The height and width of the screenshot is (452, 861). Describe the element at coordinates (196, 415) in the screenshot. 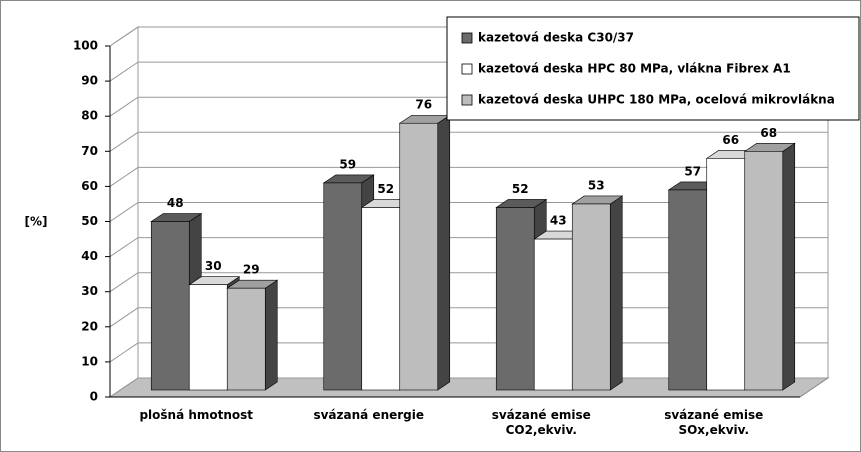

I see `x-tick-label: plošná hmotnost` at that location.